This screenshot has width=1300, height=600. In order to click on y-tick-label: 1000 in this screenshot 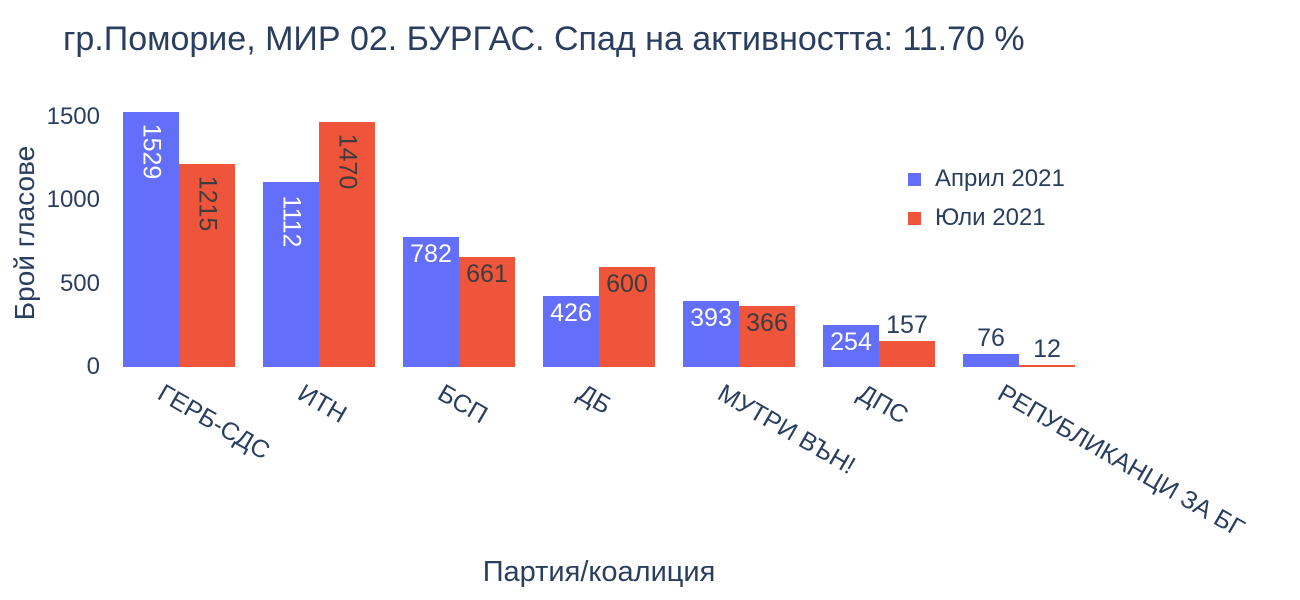, I will do `click(73, 200)`.